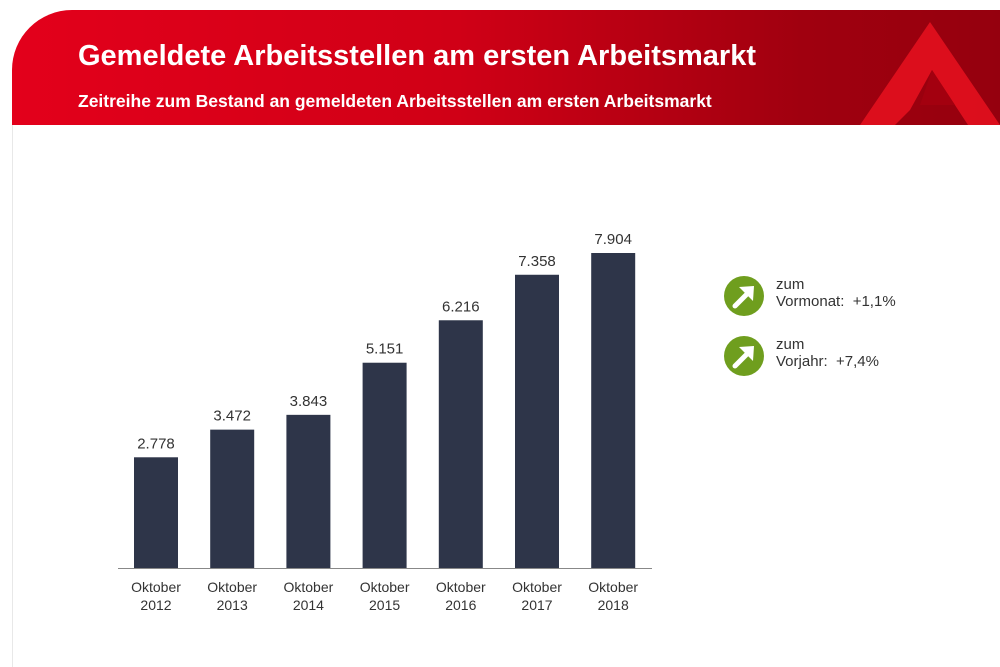  What do you see at coordinates (155, 605) in the screenshot?
I see `x-tick-label: 2012` at bounding box center [155, 605].